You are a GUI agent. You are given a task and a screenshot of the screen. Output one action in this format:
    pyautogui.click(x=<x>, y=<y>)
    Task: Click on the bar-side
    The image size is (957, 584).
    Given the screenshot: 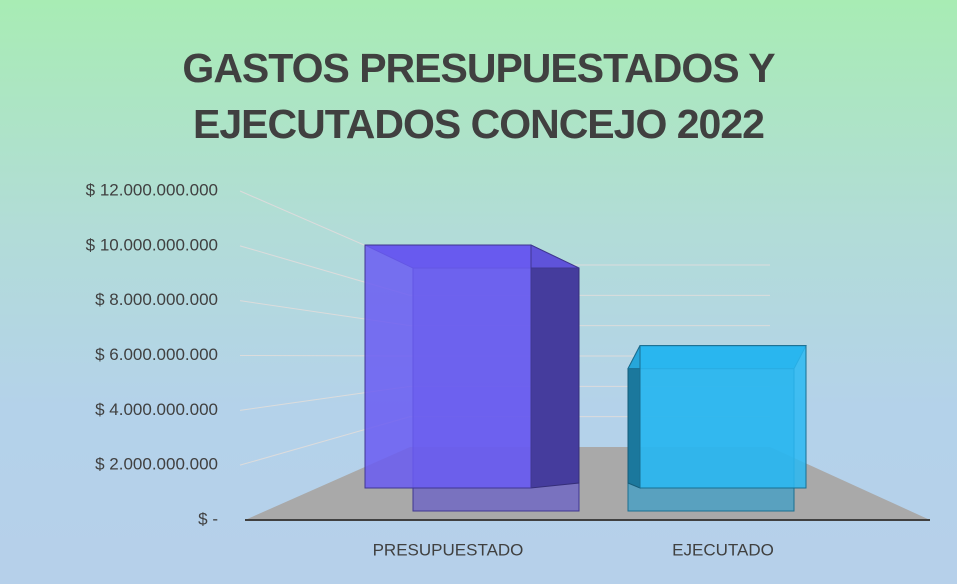 What is the action you would take?
    pyautogui.click(x=555, y=366)
    